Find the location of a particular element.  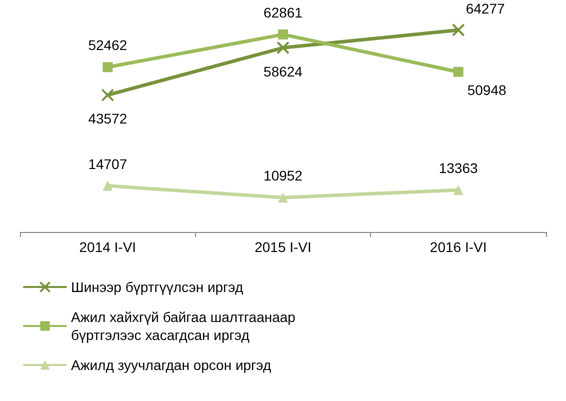

data-label: 13363 is located at coordinates (458, 168).